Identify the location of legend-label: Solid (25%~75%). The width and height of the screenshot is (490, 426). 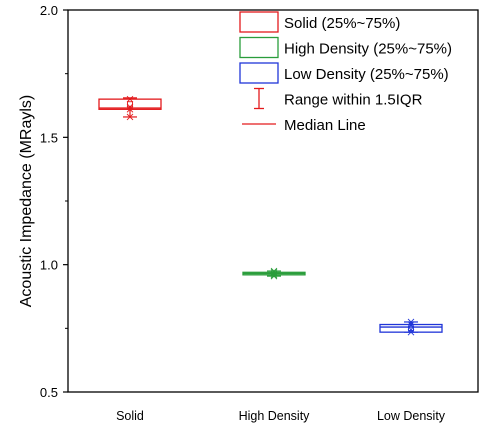
(342, 23).